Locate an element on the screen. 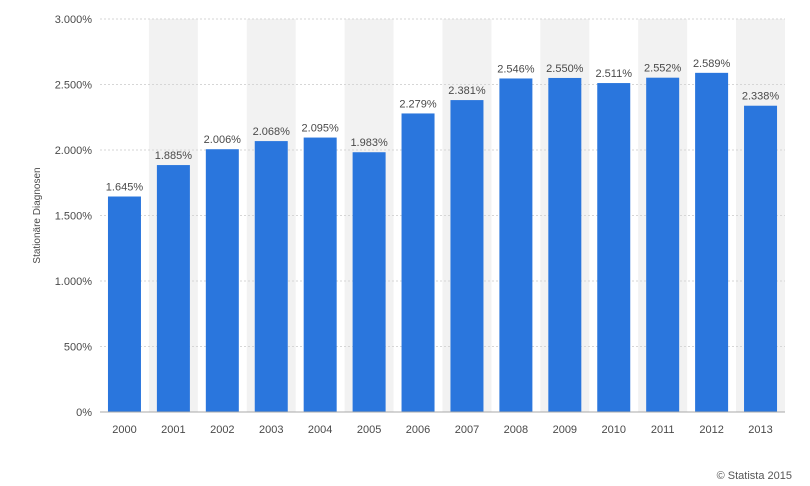 This screenshot has width=810, height=486. x-tick-label: 2008 is located at coordinates (516, 430).